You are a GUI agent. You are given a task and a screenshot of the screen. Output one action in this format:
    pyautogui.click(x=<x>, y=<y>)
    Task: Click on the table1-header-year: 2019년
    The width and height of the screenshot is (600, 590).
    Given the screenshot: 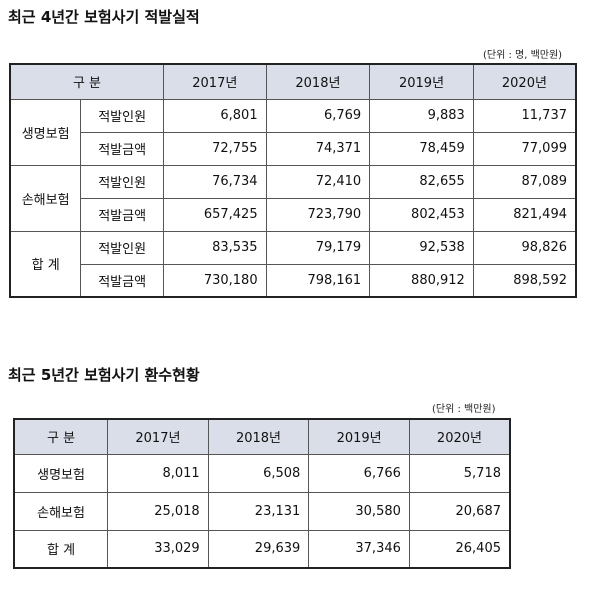 What is the action you would take?
    pyautogui.click(x=421, y=81)
    